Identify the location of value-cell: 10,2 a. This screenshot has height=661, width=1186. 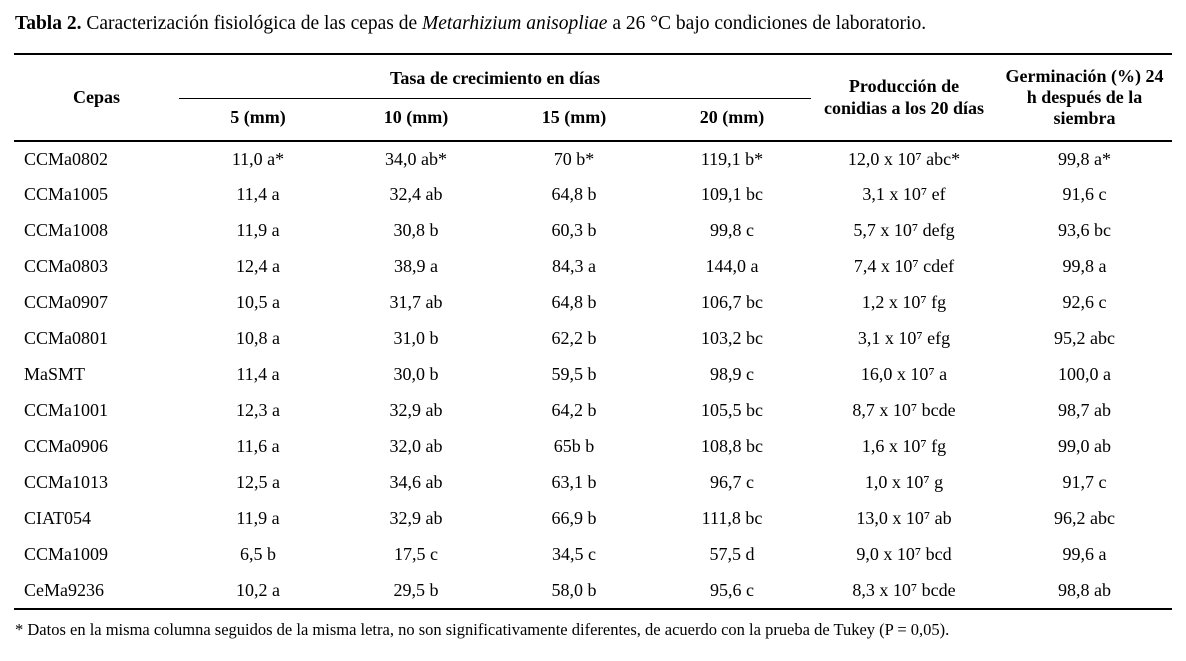
(258, 589).